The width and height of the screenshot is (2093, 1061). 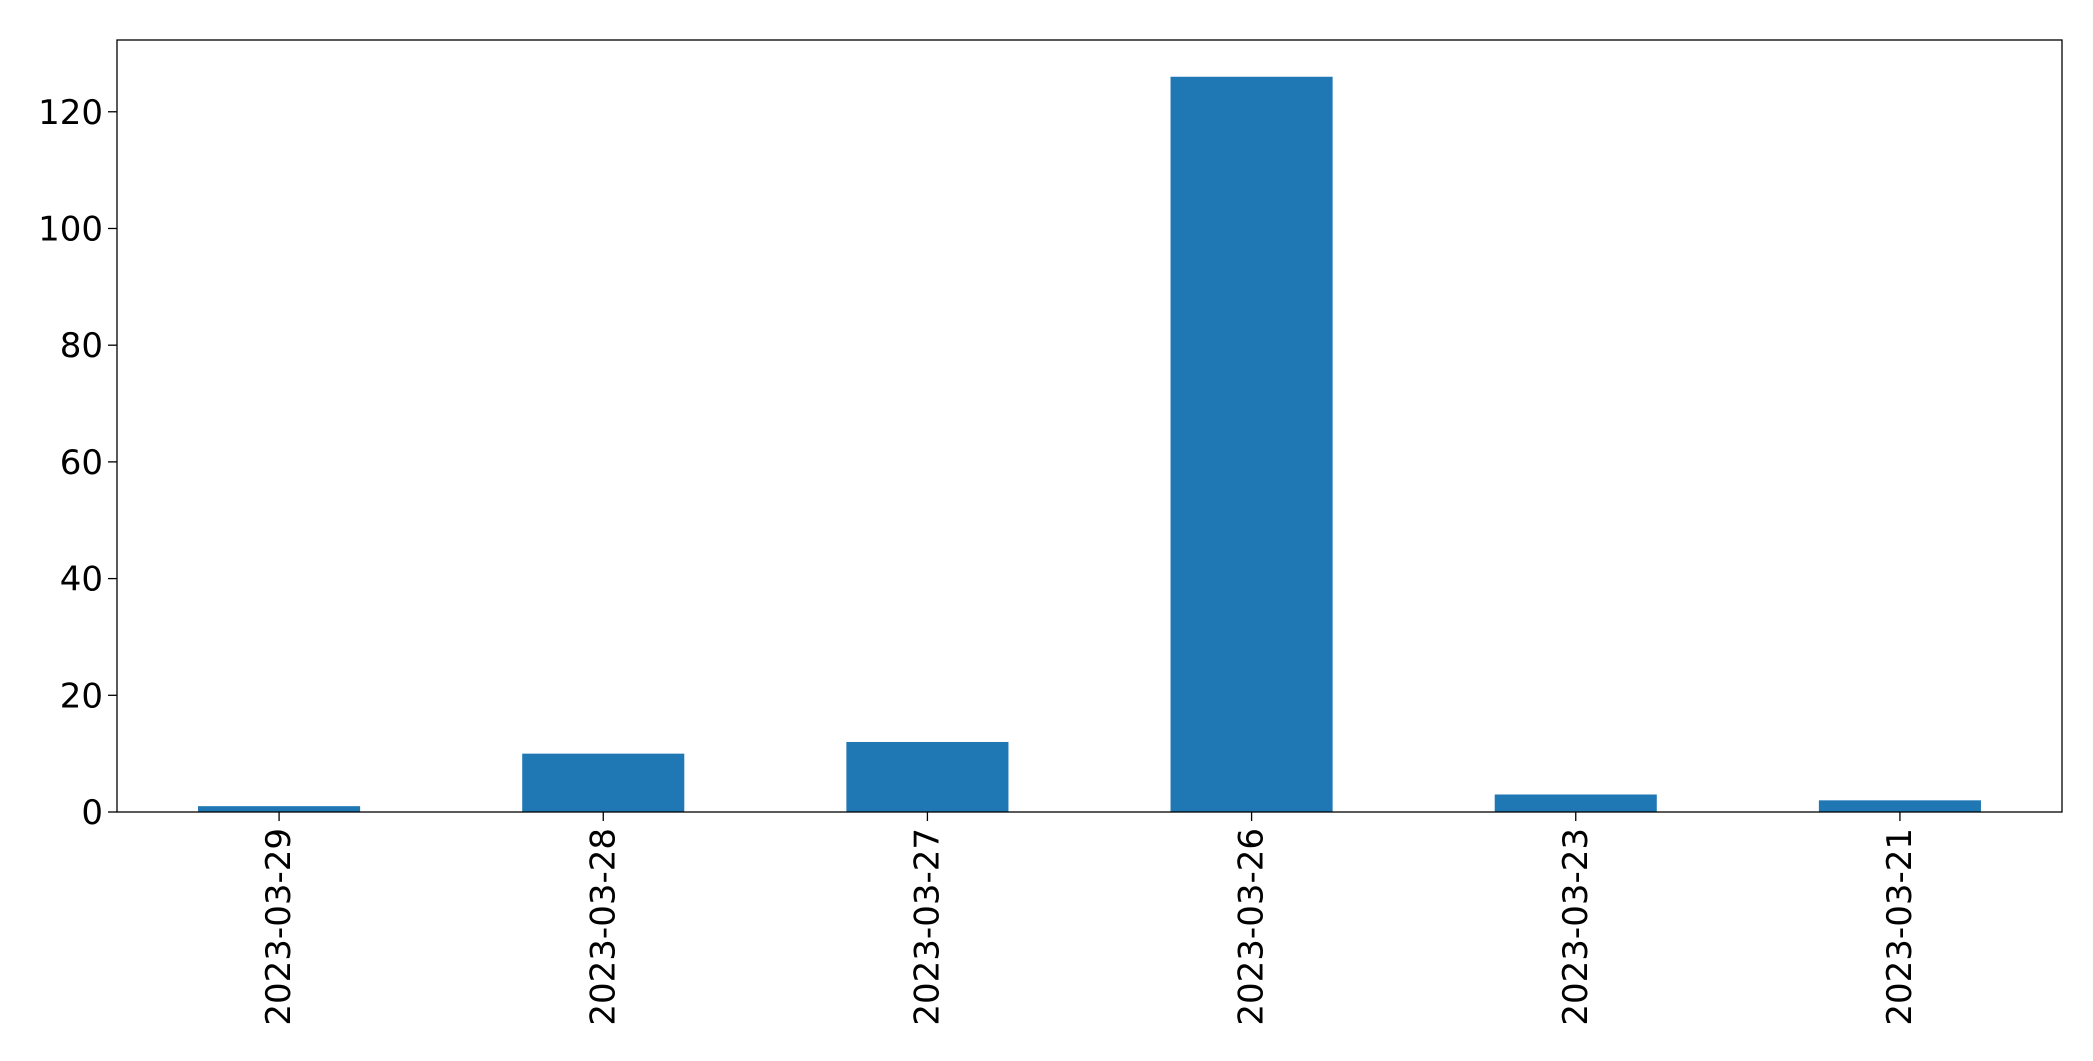 What do you see at coordinates (927, 927) in the screenshot?
I see `x-tick-label: 2023-03-27` at bounding box center [927, 927].